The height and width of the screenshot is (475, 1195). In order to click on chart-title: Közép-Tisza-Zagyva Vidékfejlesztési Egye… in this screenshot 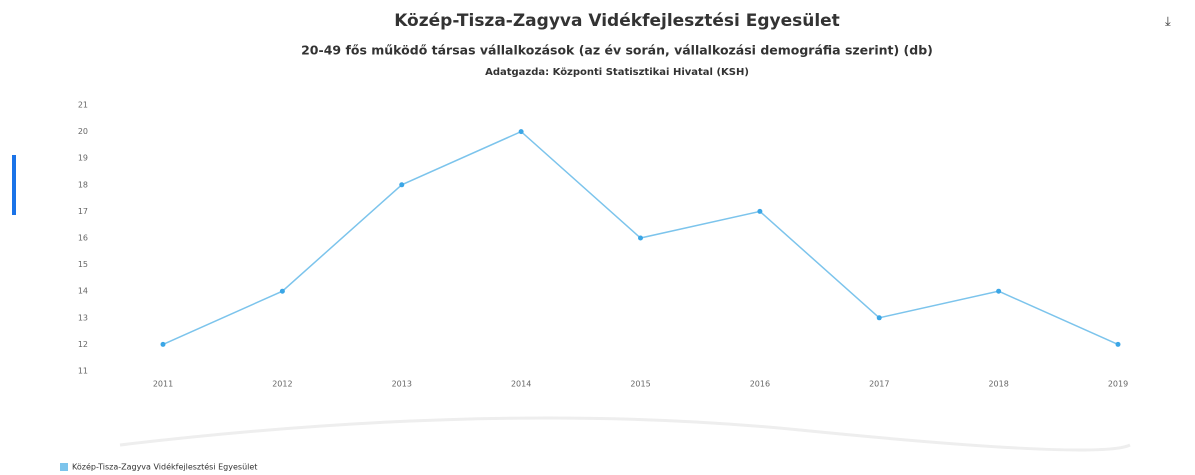, I will do `click(617, 21)`.